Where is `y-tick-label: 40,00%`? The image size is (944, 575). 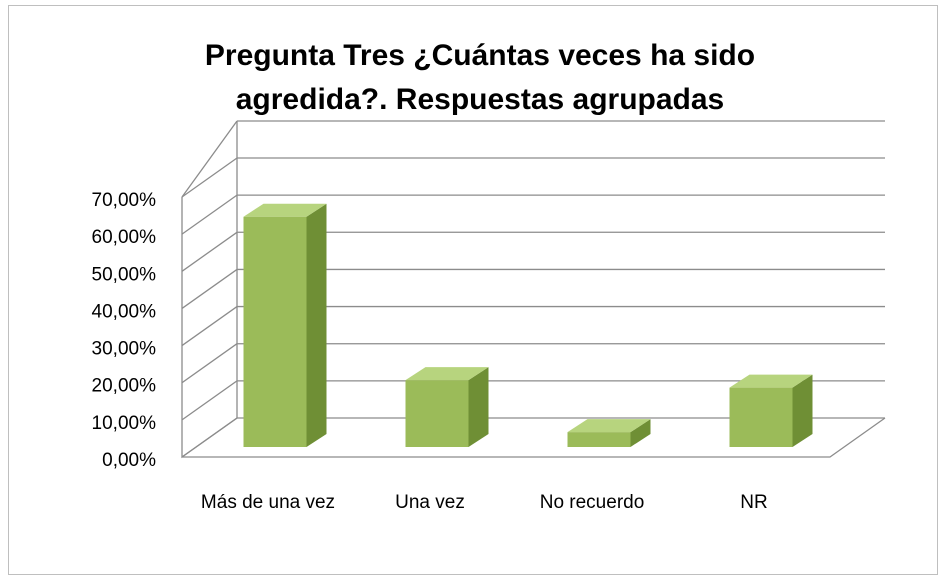 y-tick-label: 40,00% is located at coordinates (124, 311).